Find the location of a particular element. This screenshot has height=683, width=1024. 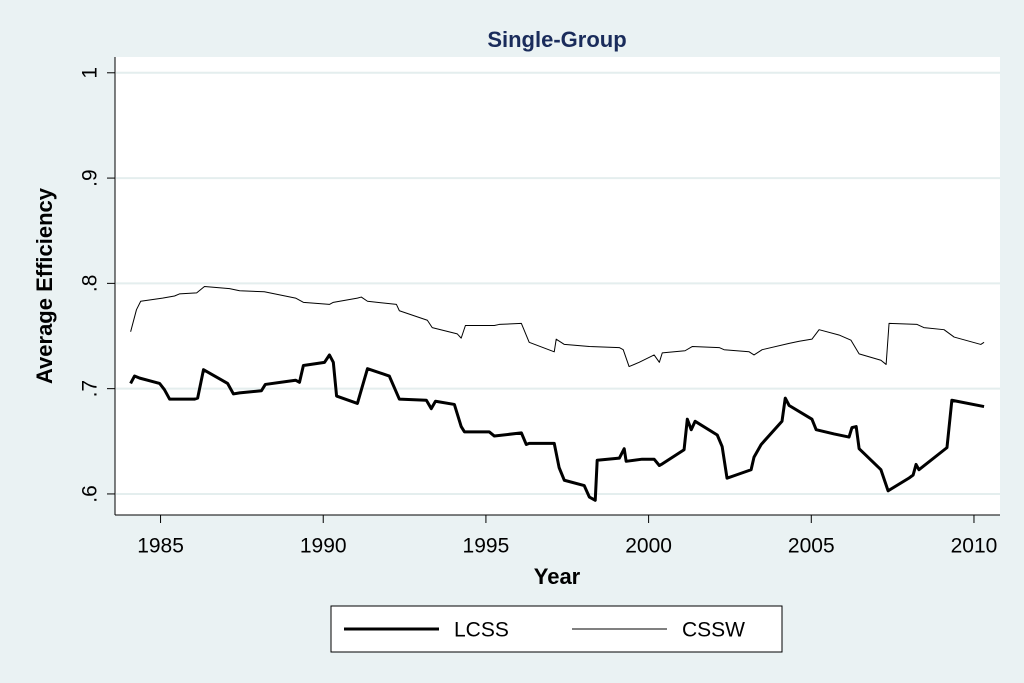

y-tick-label: .6 is located at coordinates (90, 494).